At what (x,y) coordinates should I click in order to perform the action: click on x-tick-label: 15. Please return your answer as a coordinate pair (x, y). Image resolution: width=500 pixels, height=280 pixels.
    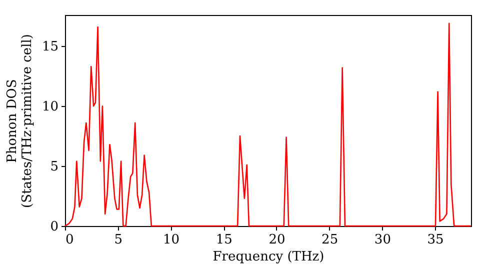
    Looking at the image, I should click on (224, 240).